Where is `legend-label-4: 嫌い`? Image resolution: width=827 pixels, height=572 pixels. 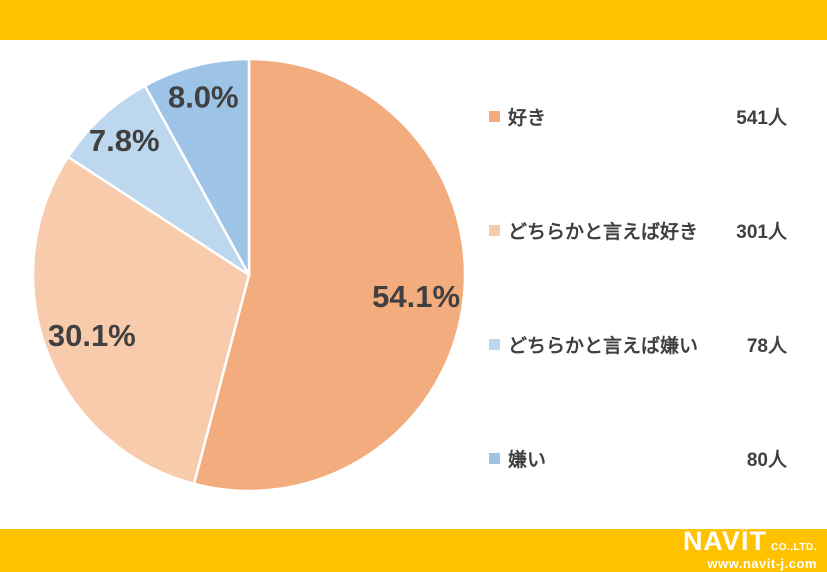 legend-label-4: 嫌い is located at coordinates (527, 460).